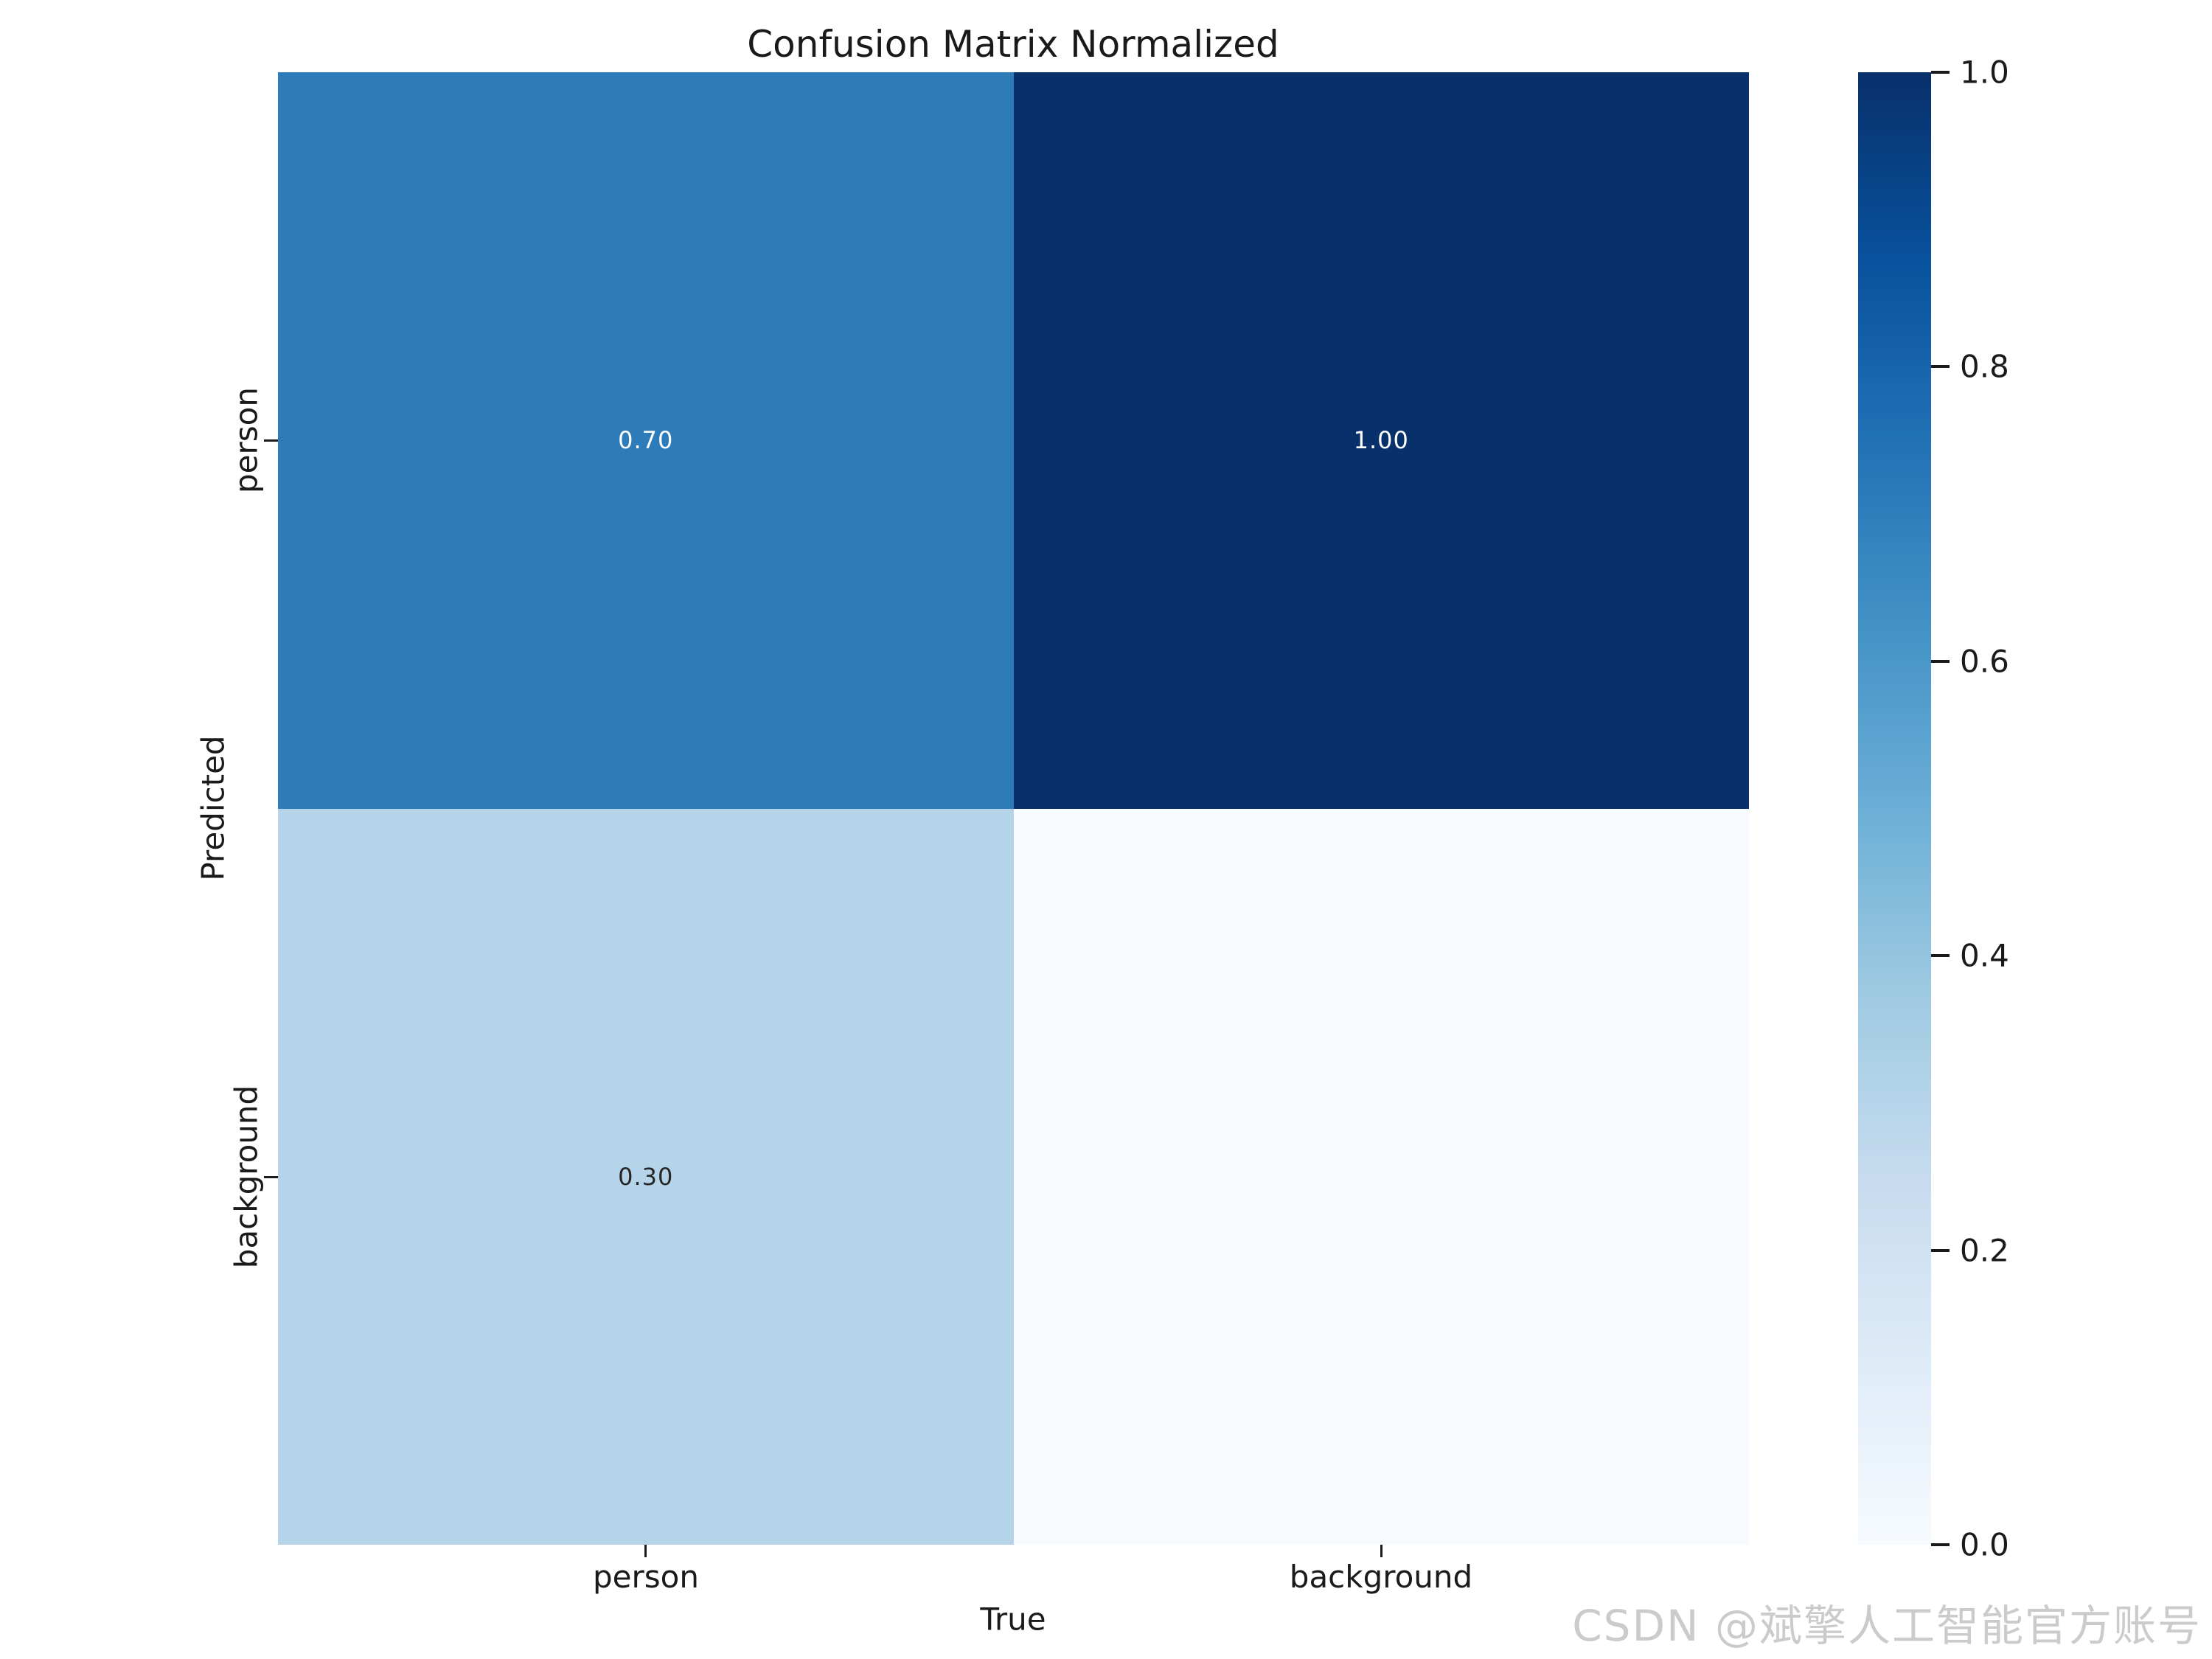  What do you see at coordinates (271, 440) in the screenshot?
I see `y-axis-tick-person` at bounding box center [271, 440].